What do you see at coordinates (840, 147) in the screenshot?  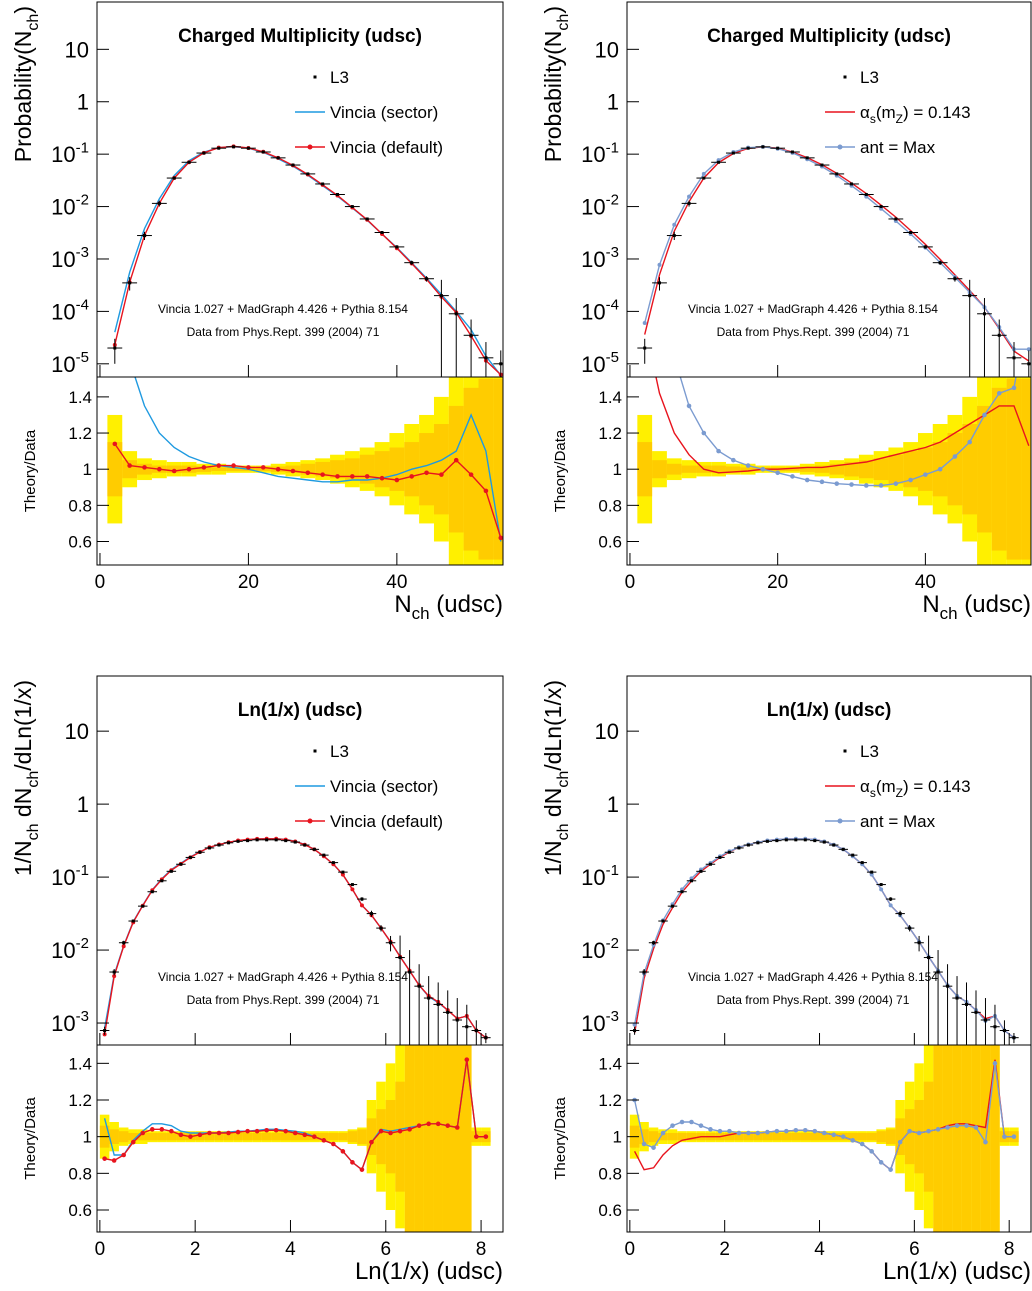 I see `legend-marker` at bounding box center [840, 147].